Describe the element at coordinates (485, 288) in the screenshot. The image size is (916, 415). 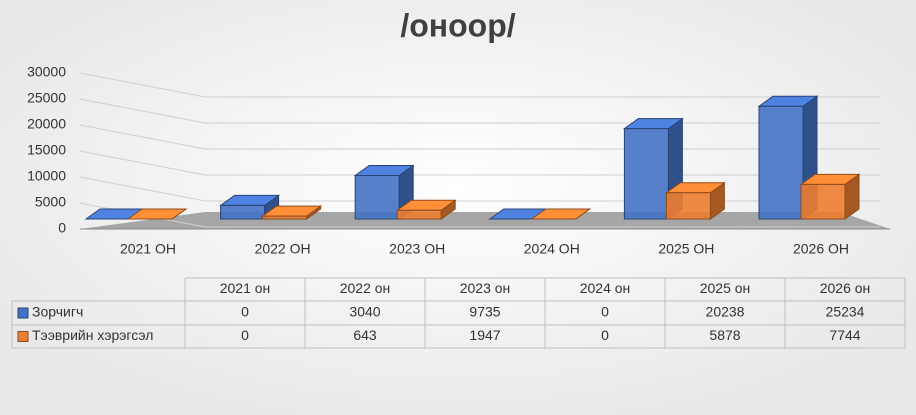
I see `table-header: 2023 он` at that location.